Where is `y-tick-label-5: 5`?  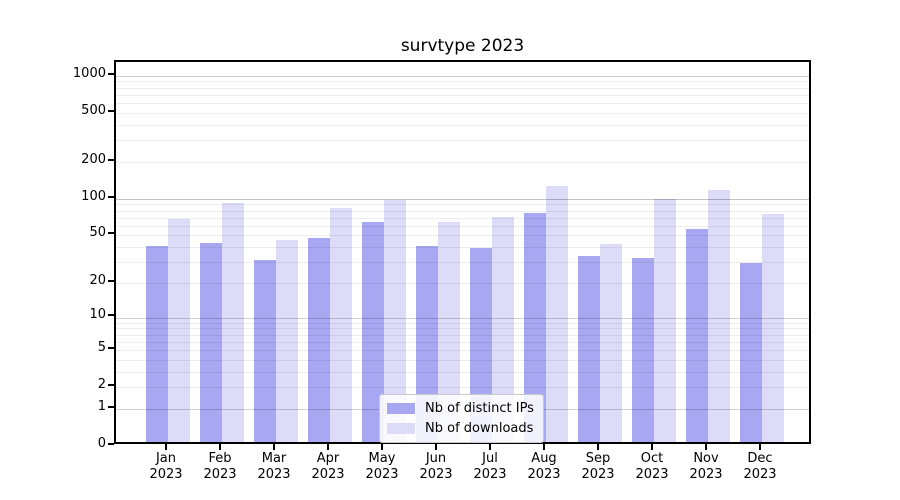
y-tick-label-5: 5 is located at coordinates (101, 347).